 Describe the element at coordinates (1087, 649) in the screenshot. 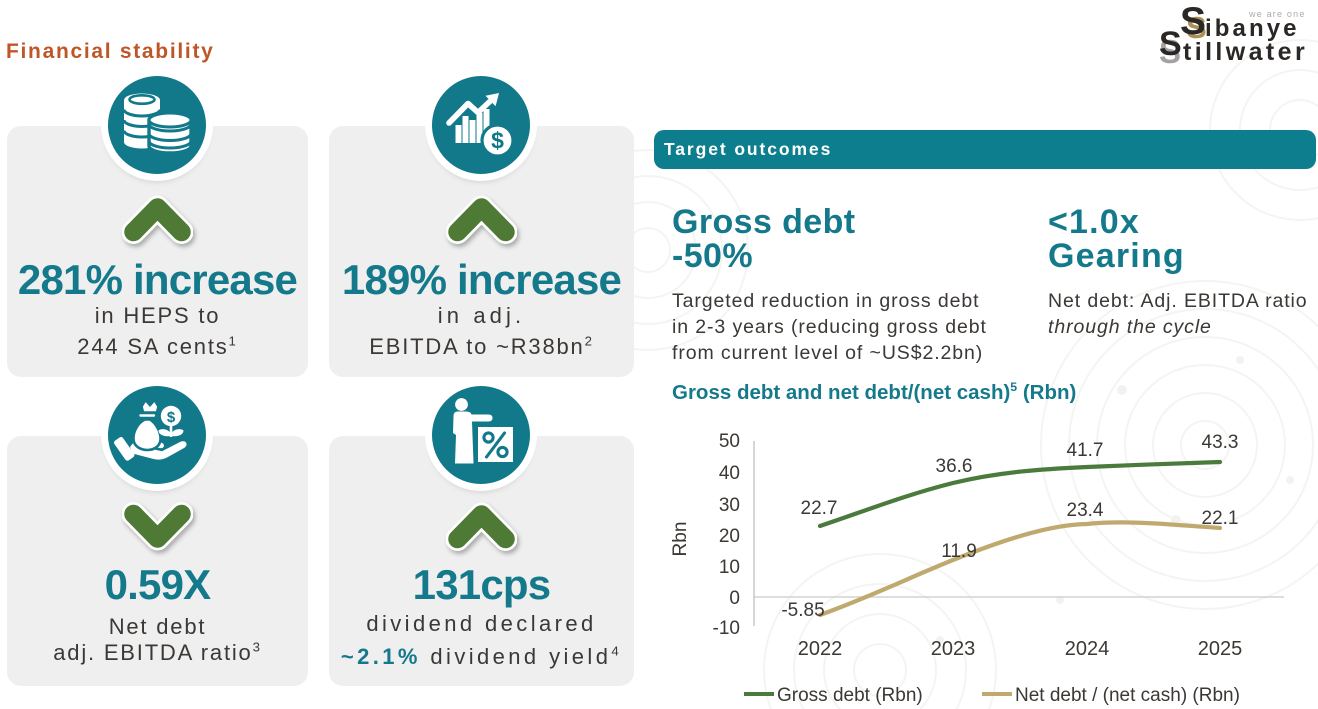

I see `svg-text: 2024` at that location.